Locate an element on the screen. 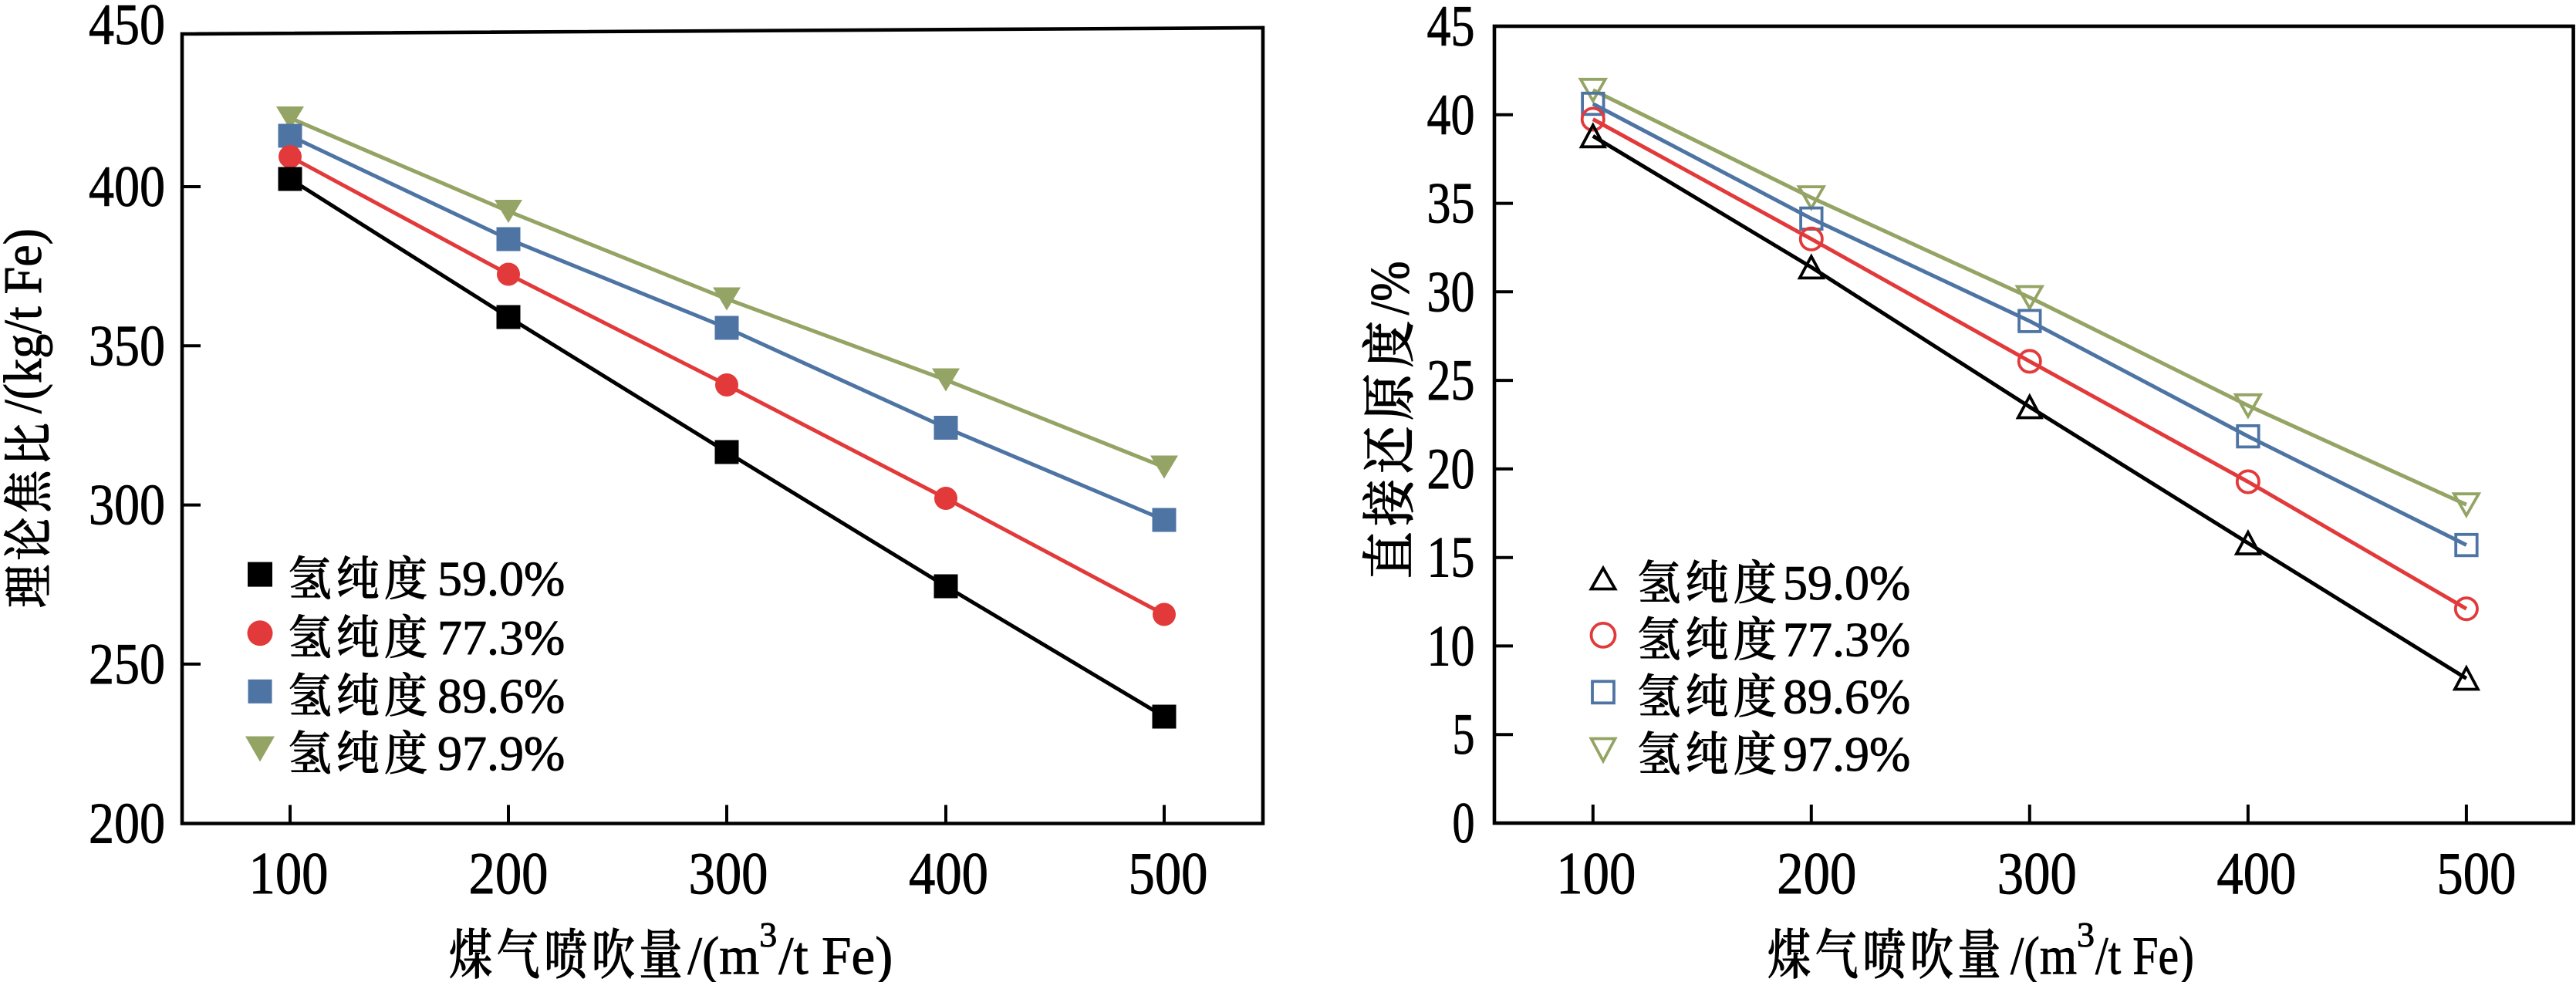 The width and height of the screenshot is (2576, 982). svg-text: 15 is located at coordinates (1451, 558).